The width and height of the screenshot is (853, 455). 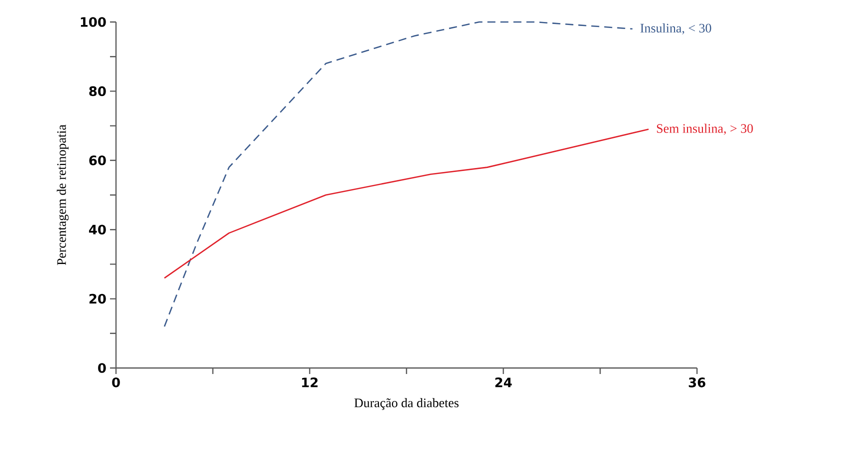 What do you see at coordinates (310, 383) in the screenshot?
I see `x-tick-label: 12` at bounding box center [310, 383].